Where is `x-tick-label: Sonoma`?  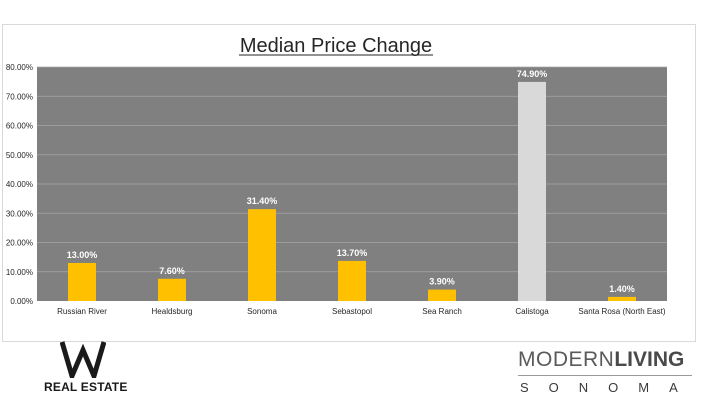
x-tick-label: Sonoma is located at coordinates (262, 311).